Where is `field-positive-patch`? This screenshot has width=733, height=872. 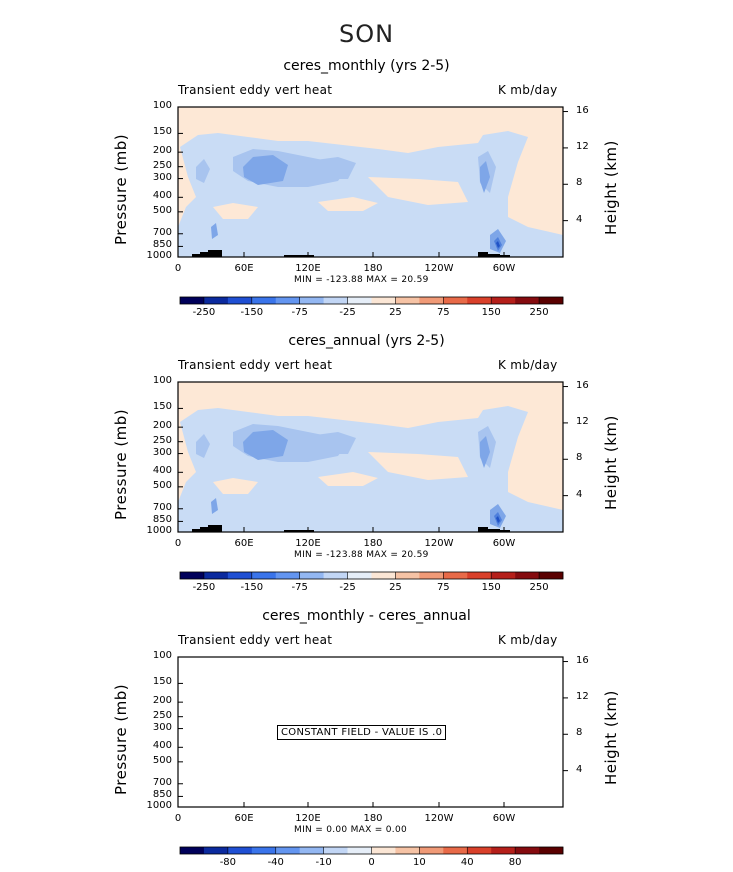
field-positive-patch is located at coordinates (418, 191).